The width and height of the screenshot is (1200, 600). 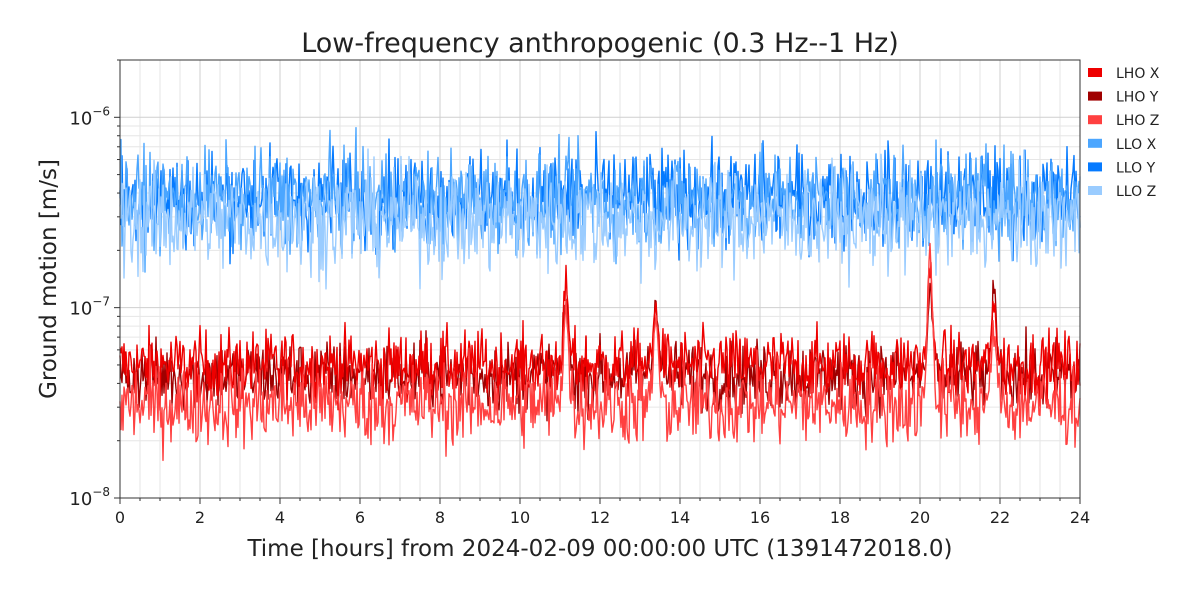 What do you see at coordinates (680, 517) in the screenshot?
I see `x-tick-label: 14` at bounding box center [680, 517].